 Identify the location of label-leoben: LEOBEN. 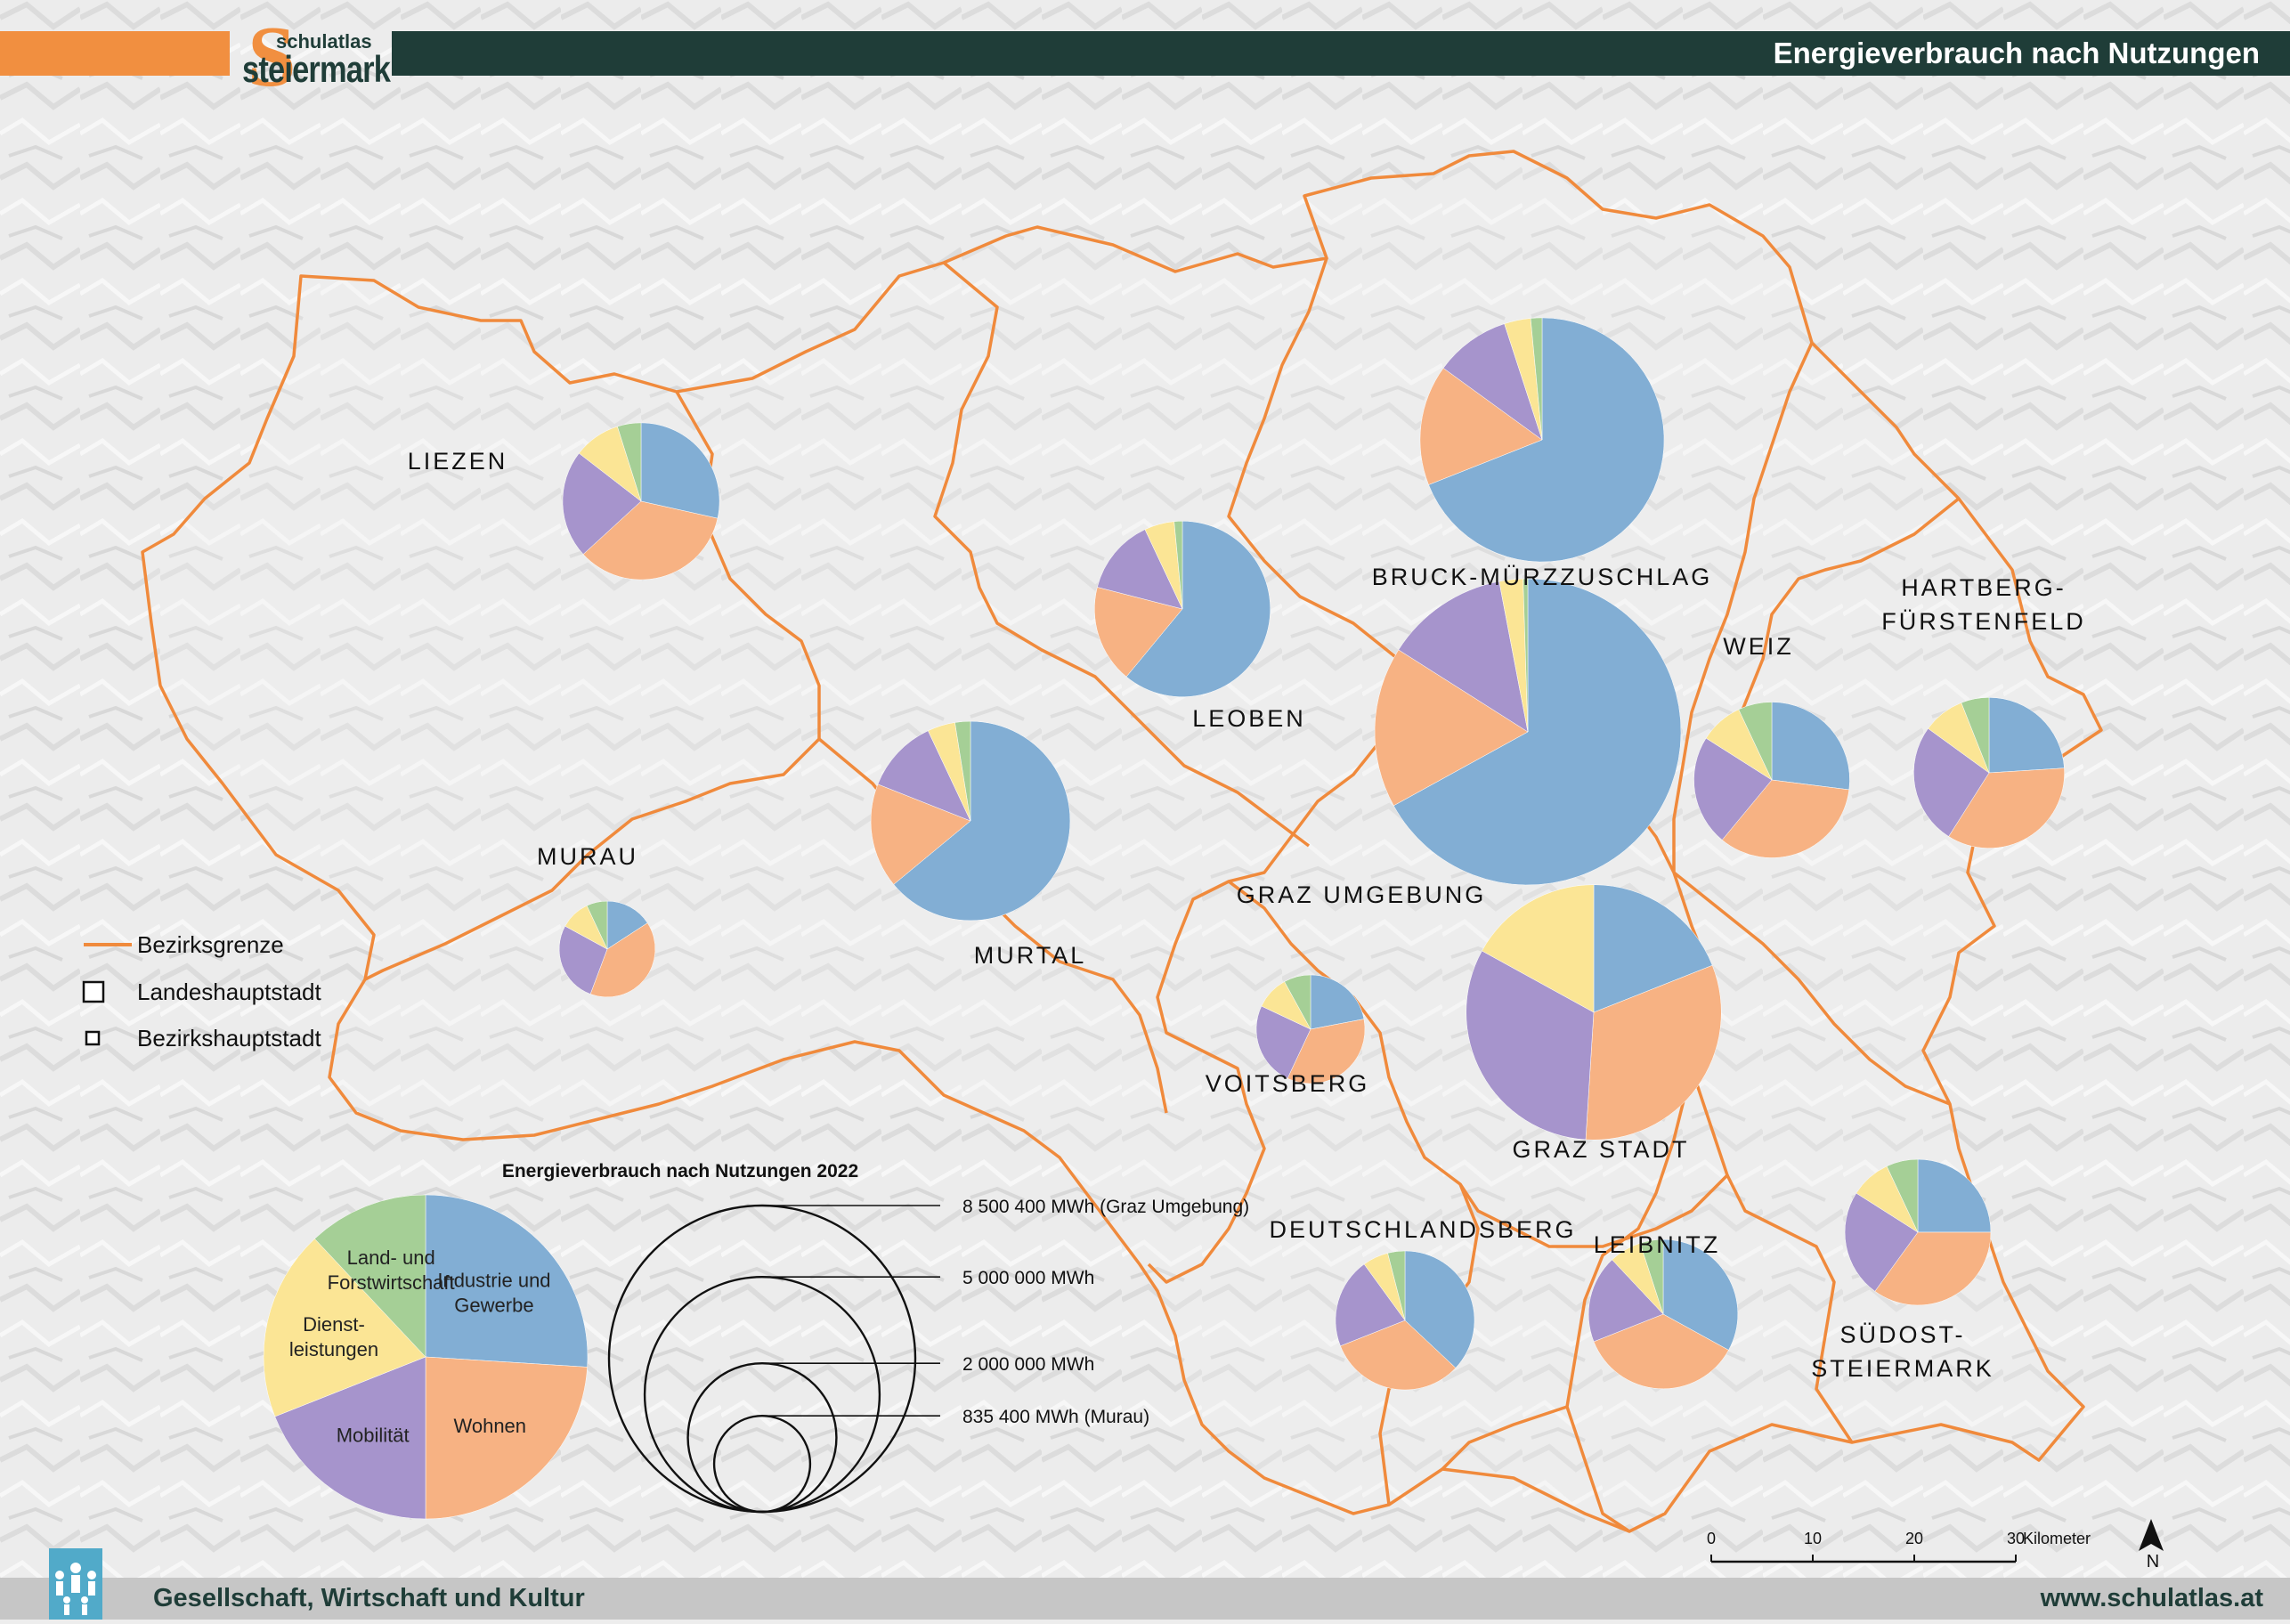
(1249, 718).